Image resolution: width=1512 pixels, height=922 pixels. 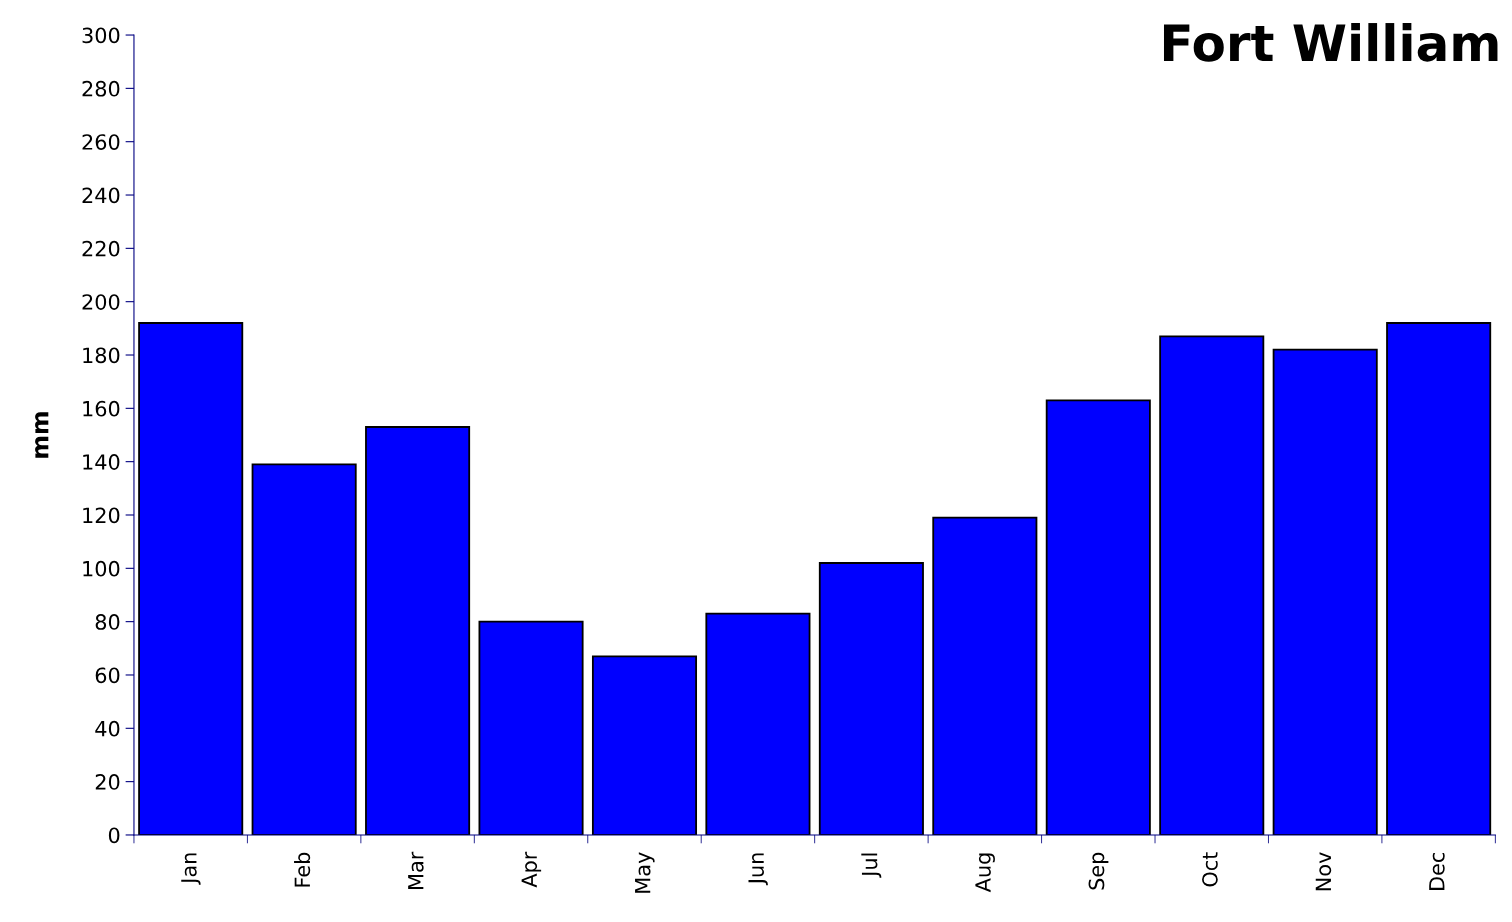 What do you see at coordinates (107, 675) in the screenshot?
I see `y-tick-label: 60` at bounding box center [107, 675].